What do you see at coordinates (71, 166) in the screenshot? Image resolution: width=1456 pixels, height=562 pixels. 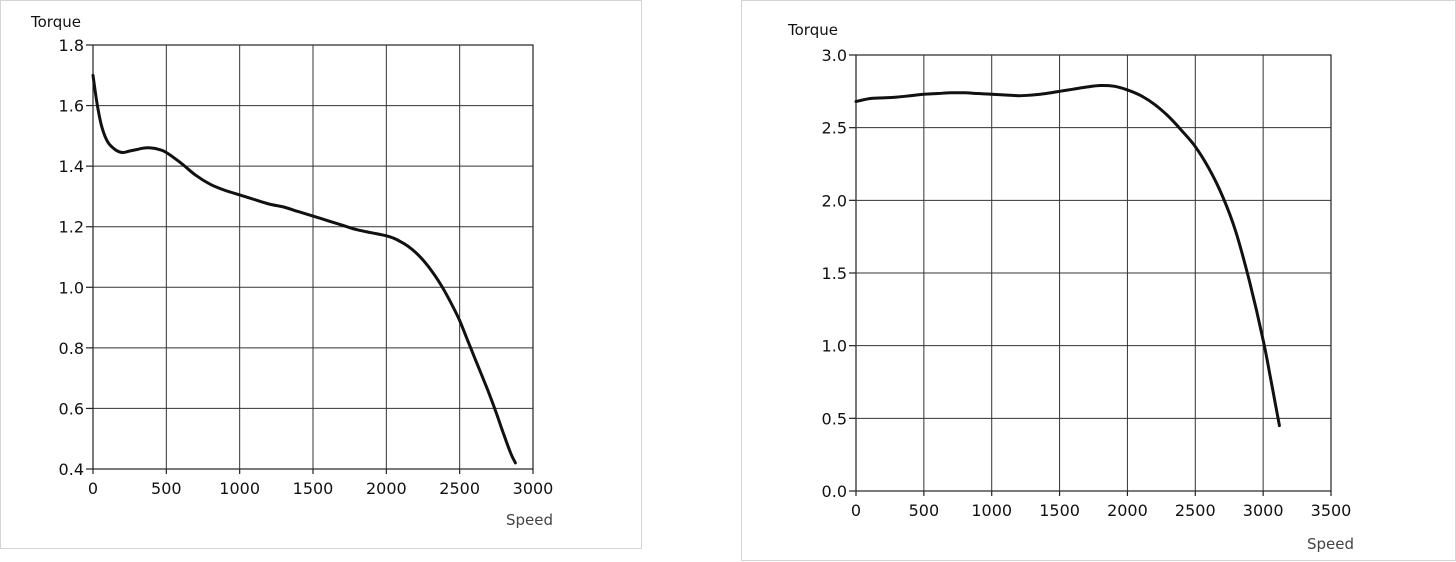 I see `y-tick-label: 1.4` at bounding box center [71, 166].